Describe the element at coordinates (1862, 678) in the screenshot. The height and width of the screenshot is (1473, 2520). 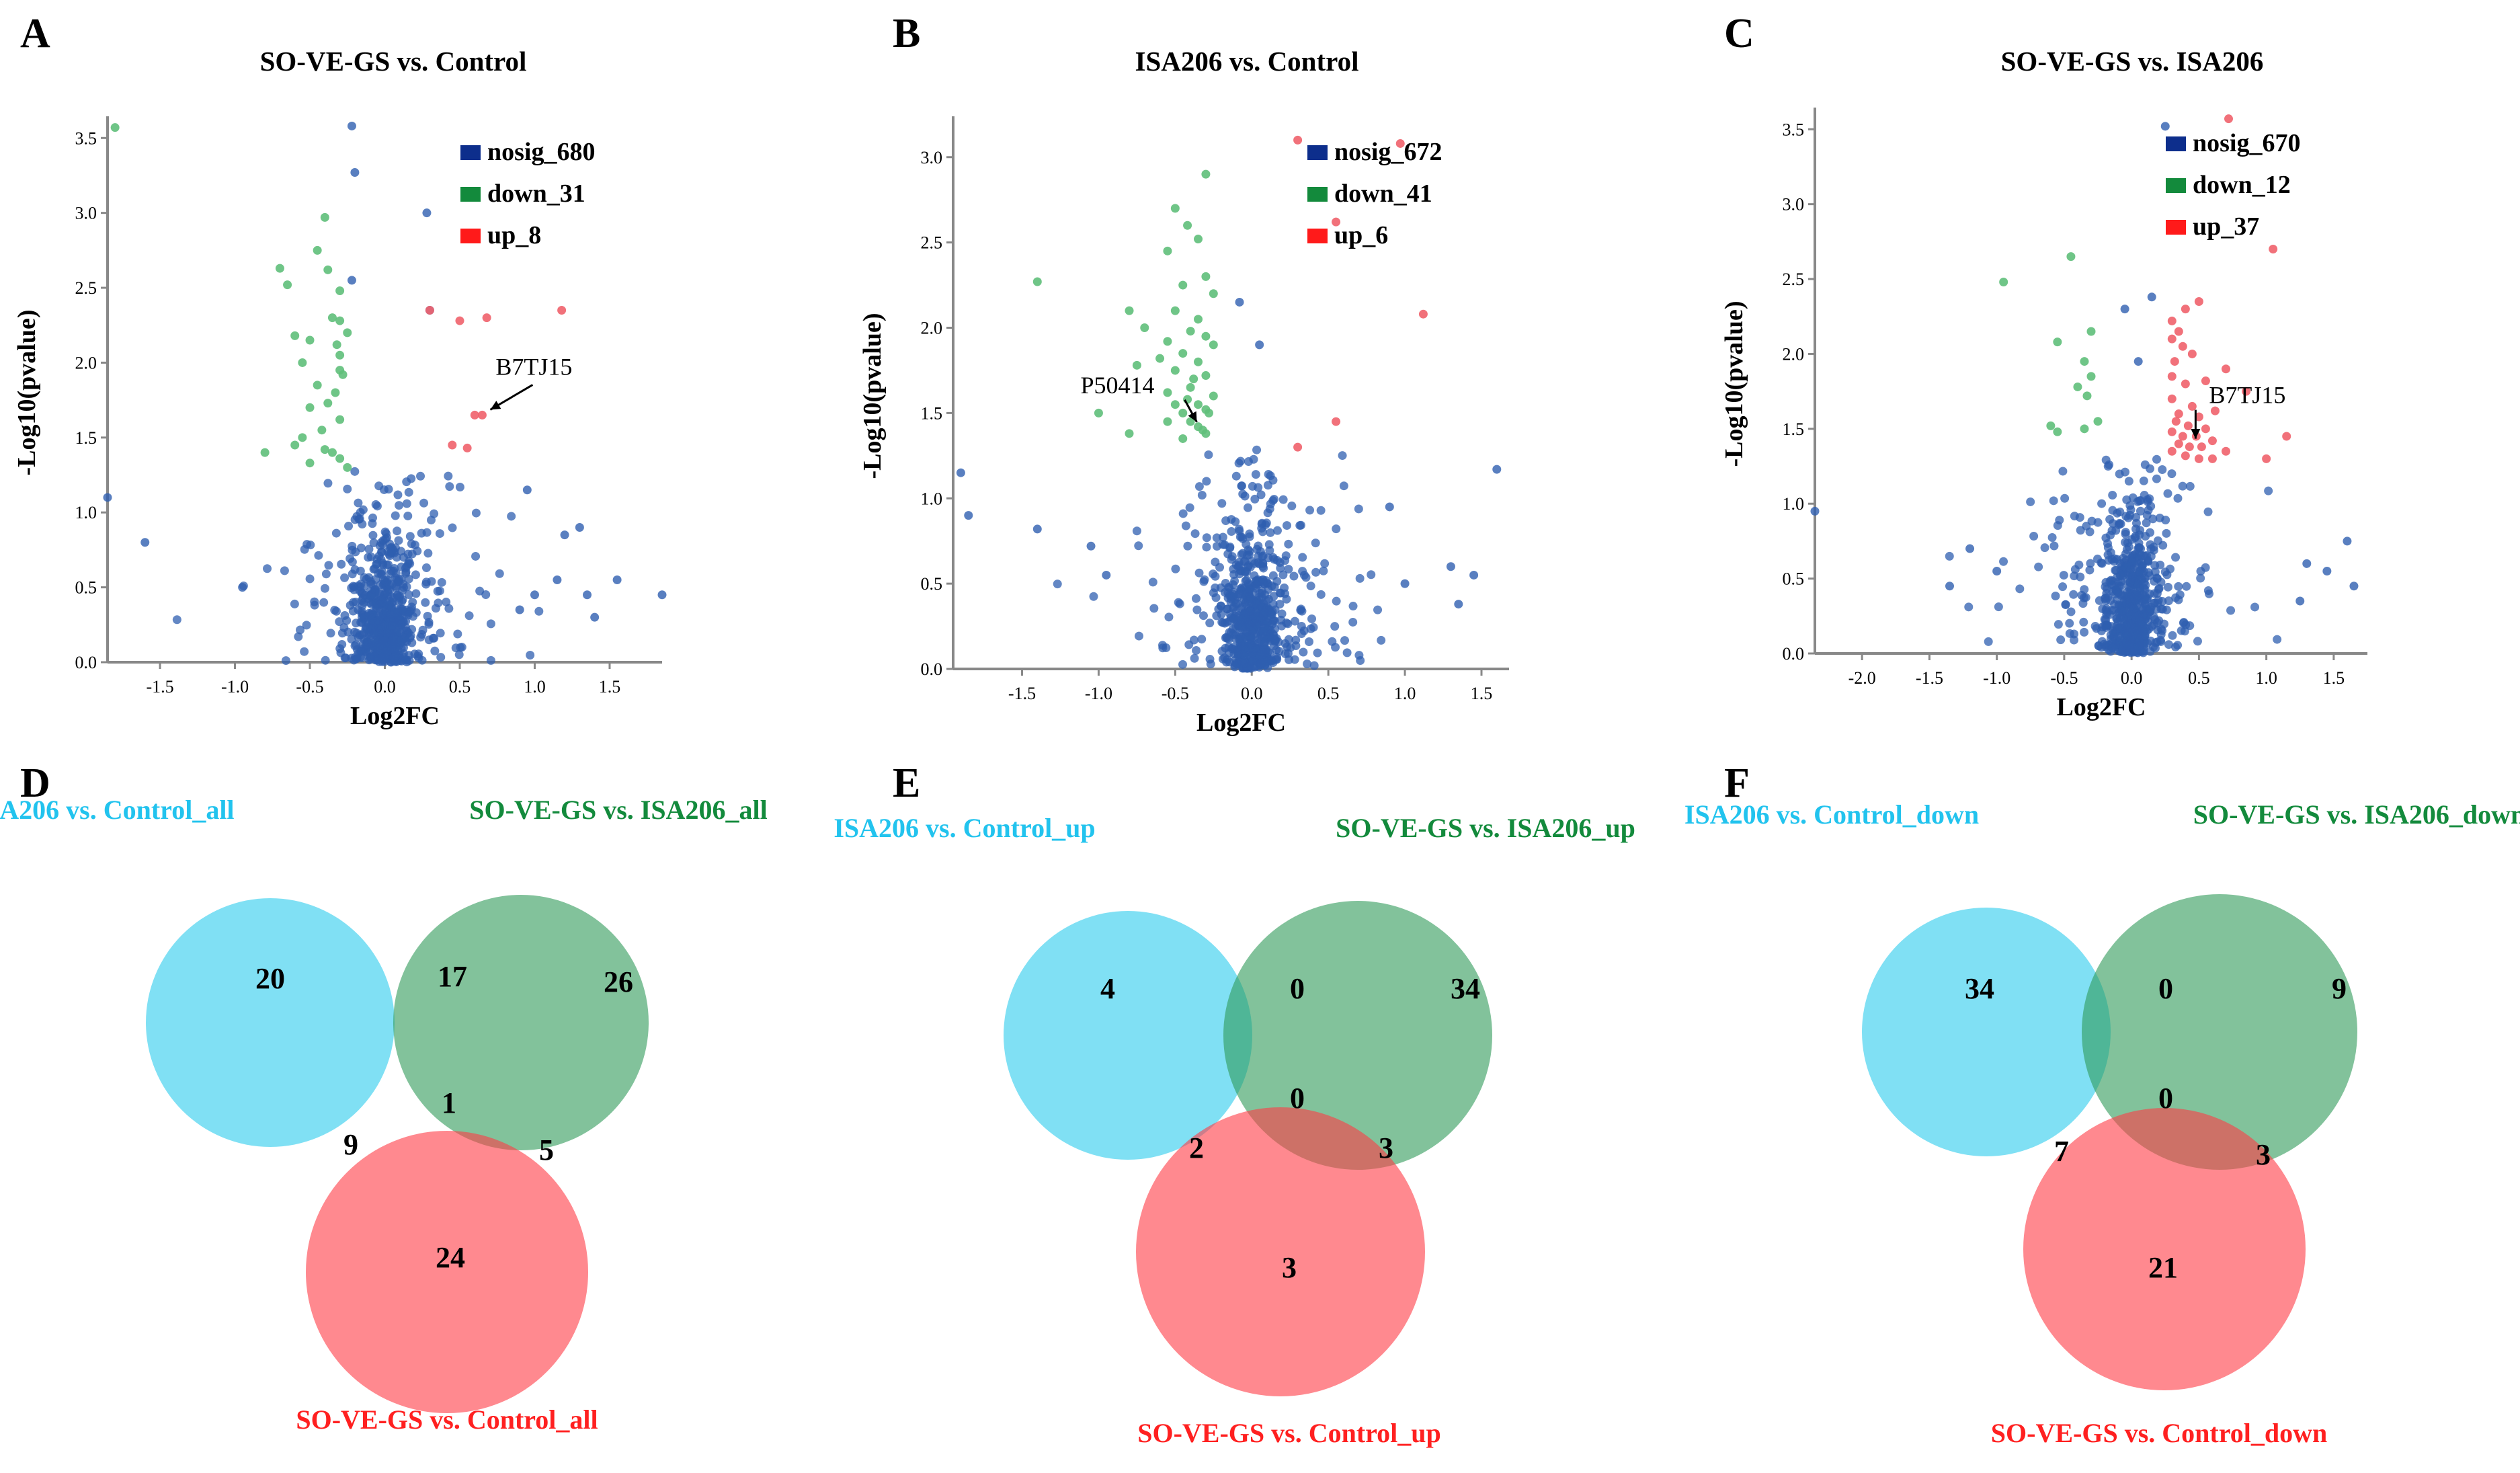
I see `x-tick-label: -2.0` at that location.